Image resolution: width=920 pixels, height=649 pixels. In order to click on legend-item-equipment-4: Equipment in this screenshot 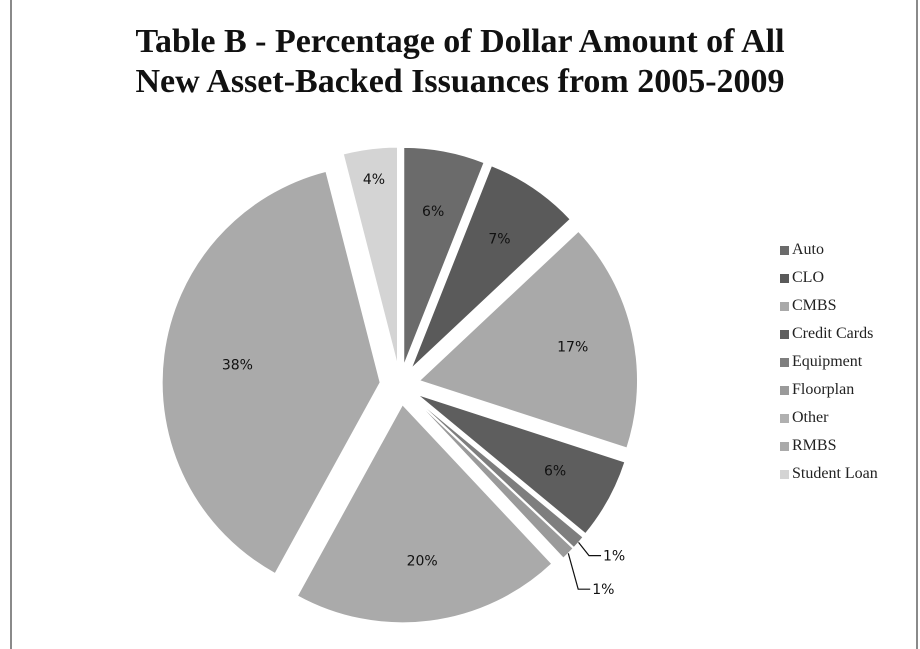, I will do `click(829, 362)`.